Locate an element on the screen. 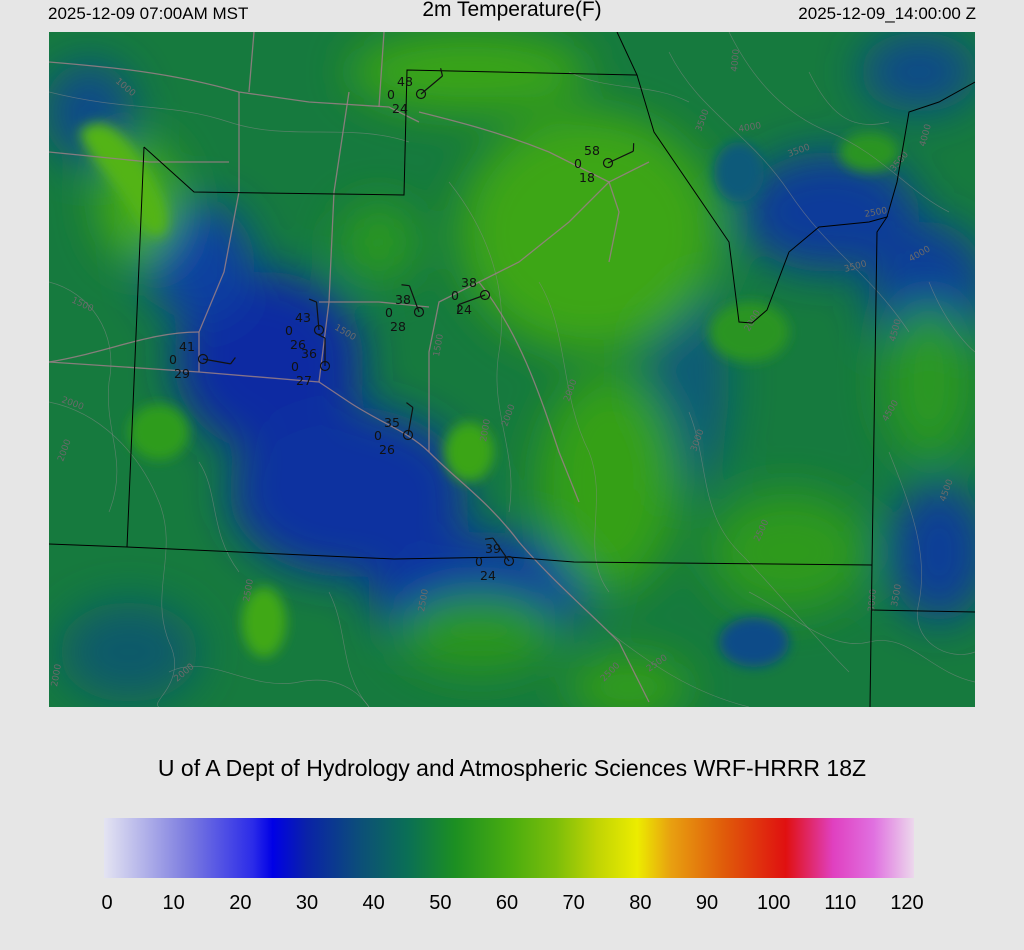  contour-label: 1500 is located at coordinates (439, 345).